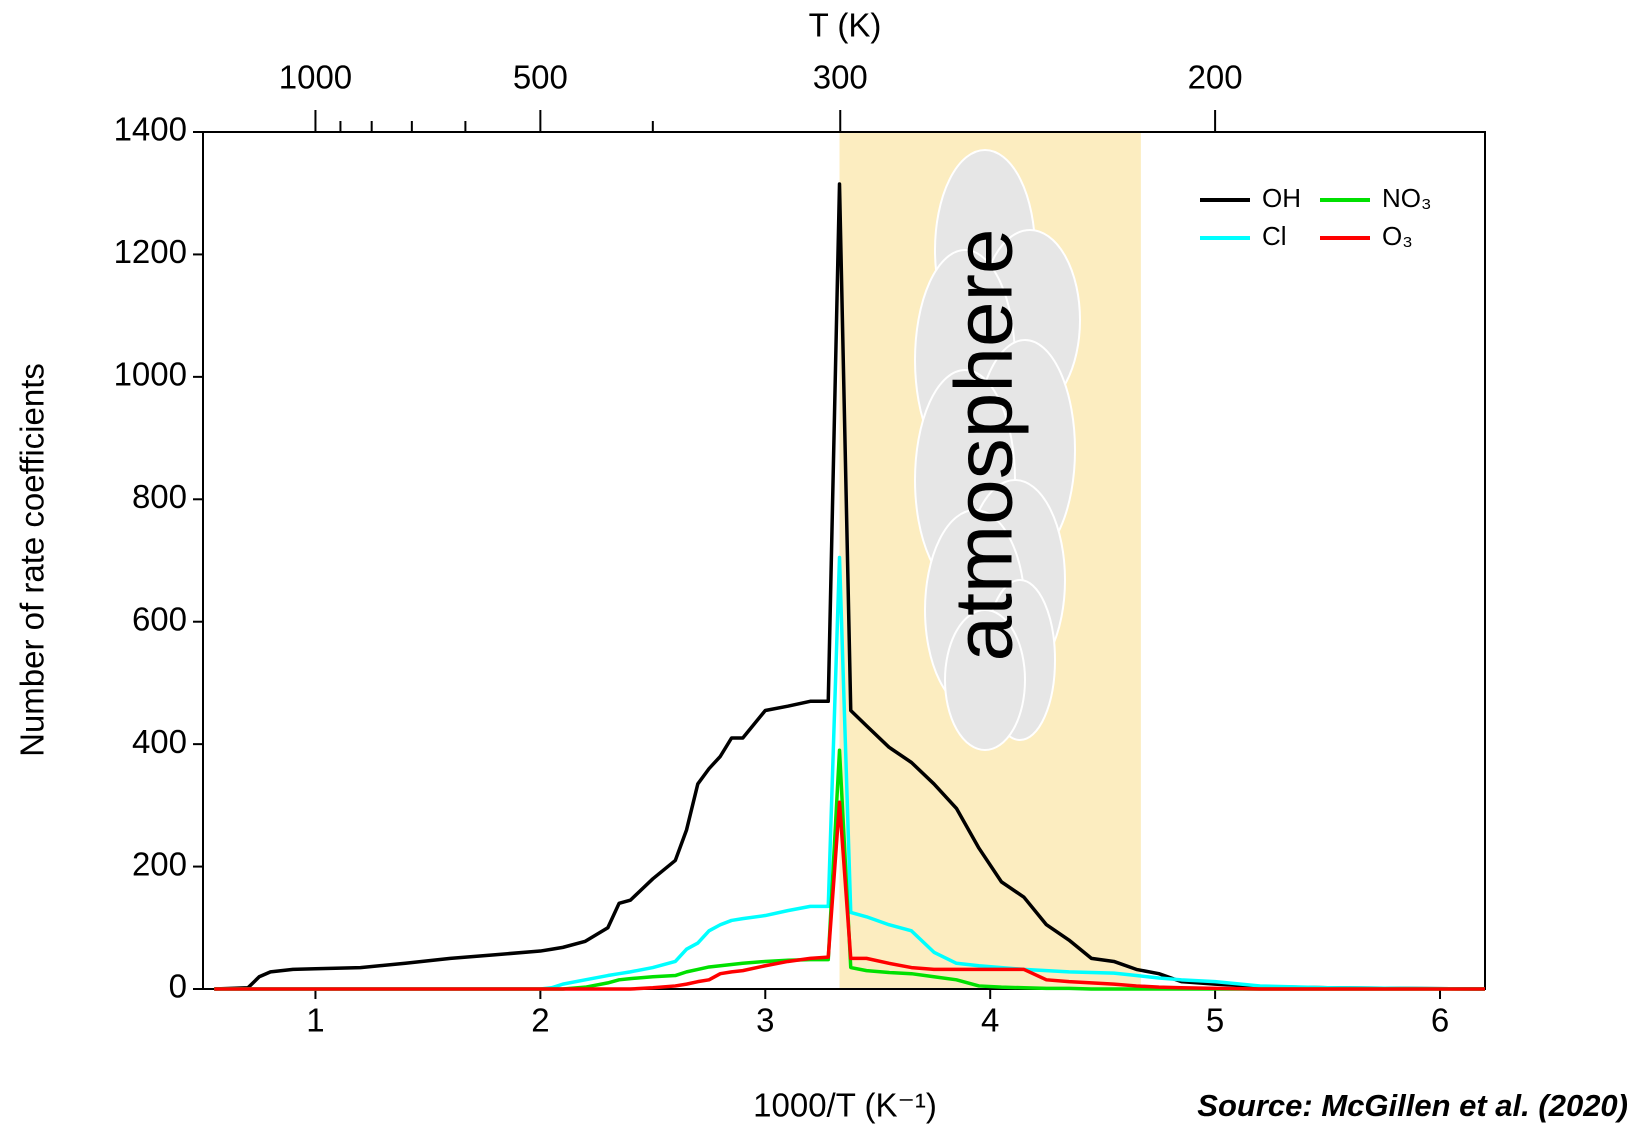 This screenshot has height=1130, width=1632. What do you see at coordinates (1397, 236) in the screenshot?
I see `legend-label: O₃` at bounding box center [1397, 236].